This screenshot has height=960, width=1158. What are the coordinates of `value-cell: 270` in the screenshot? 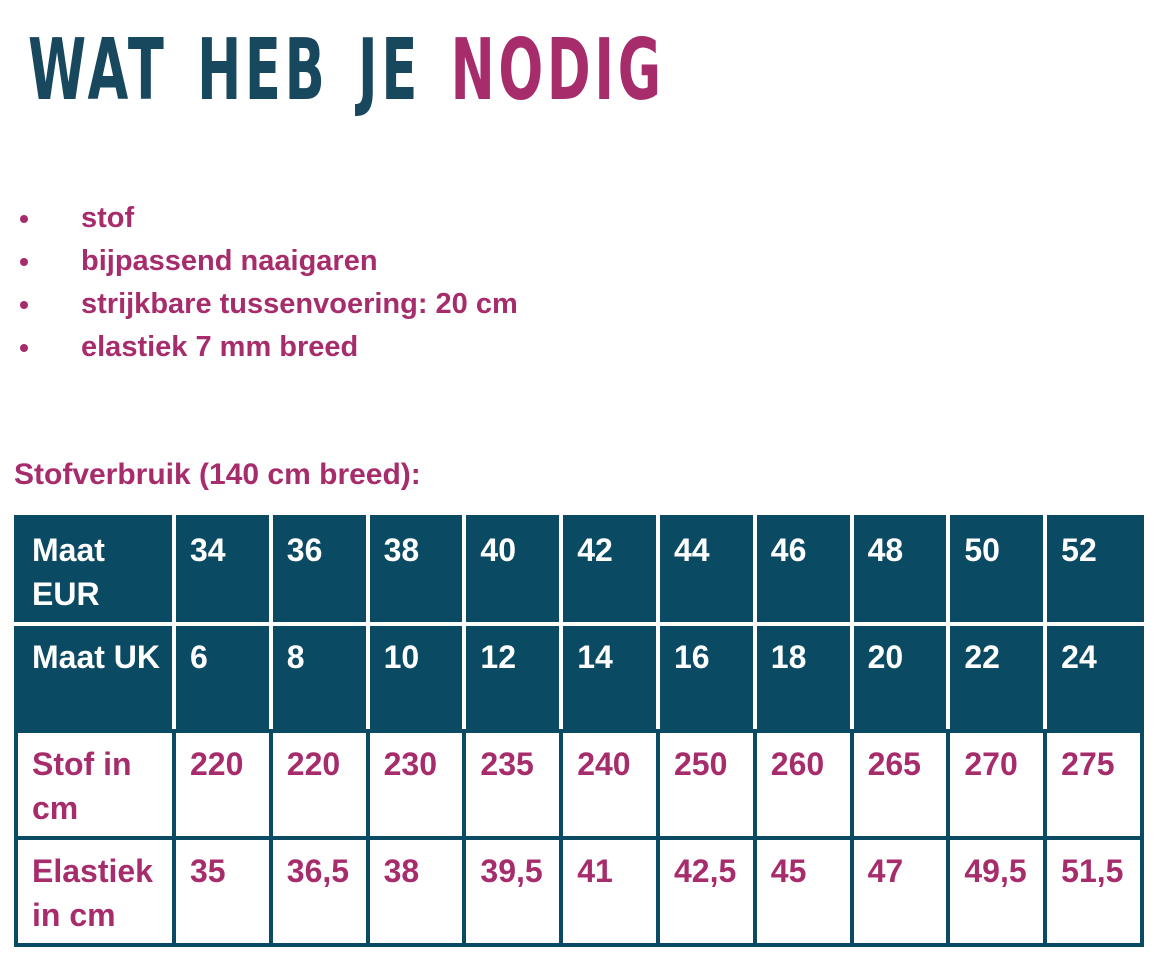 It's located at (997, 784).